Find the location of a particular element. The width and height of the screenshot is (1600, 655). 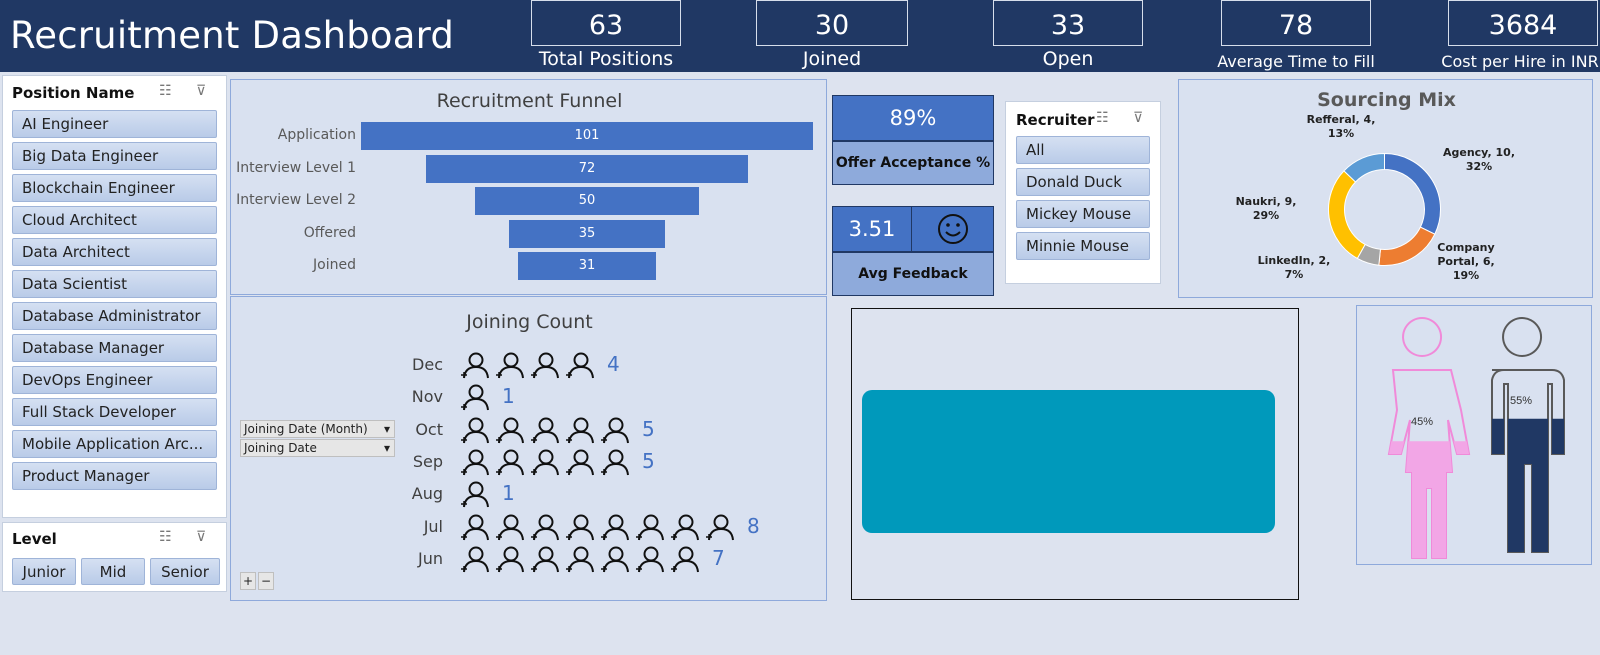

joining-date-field-button: Joining Date ▾ is located at coordinates (317, 448).